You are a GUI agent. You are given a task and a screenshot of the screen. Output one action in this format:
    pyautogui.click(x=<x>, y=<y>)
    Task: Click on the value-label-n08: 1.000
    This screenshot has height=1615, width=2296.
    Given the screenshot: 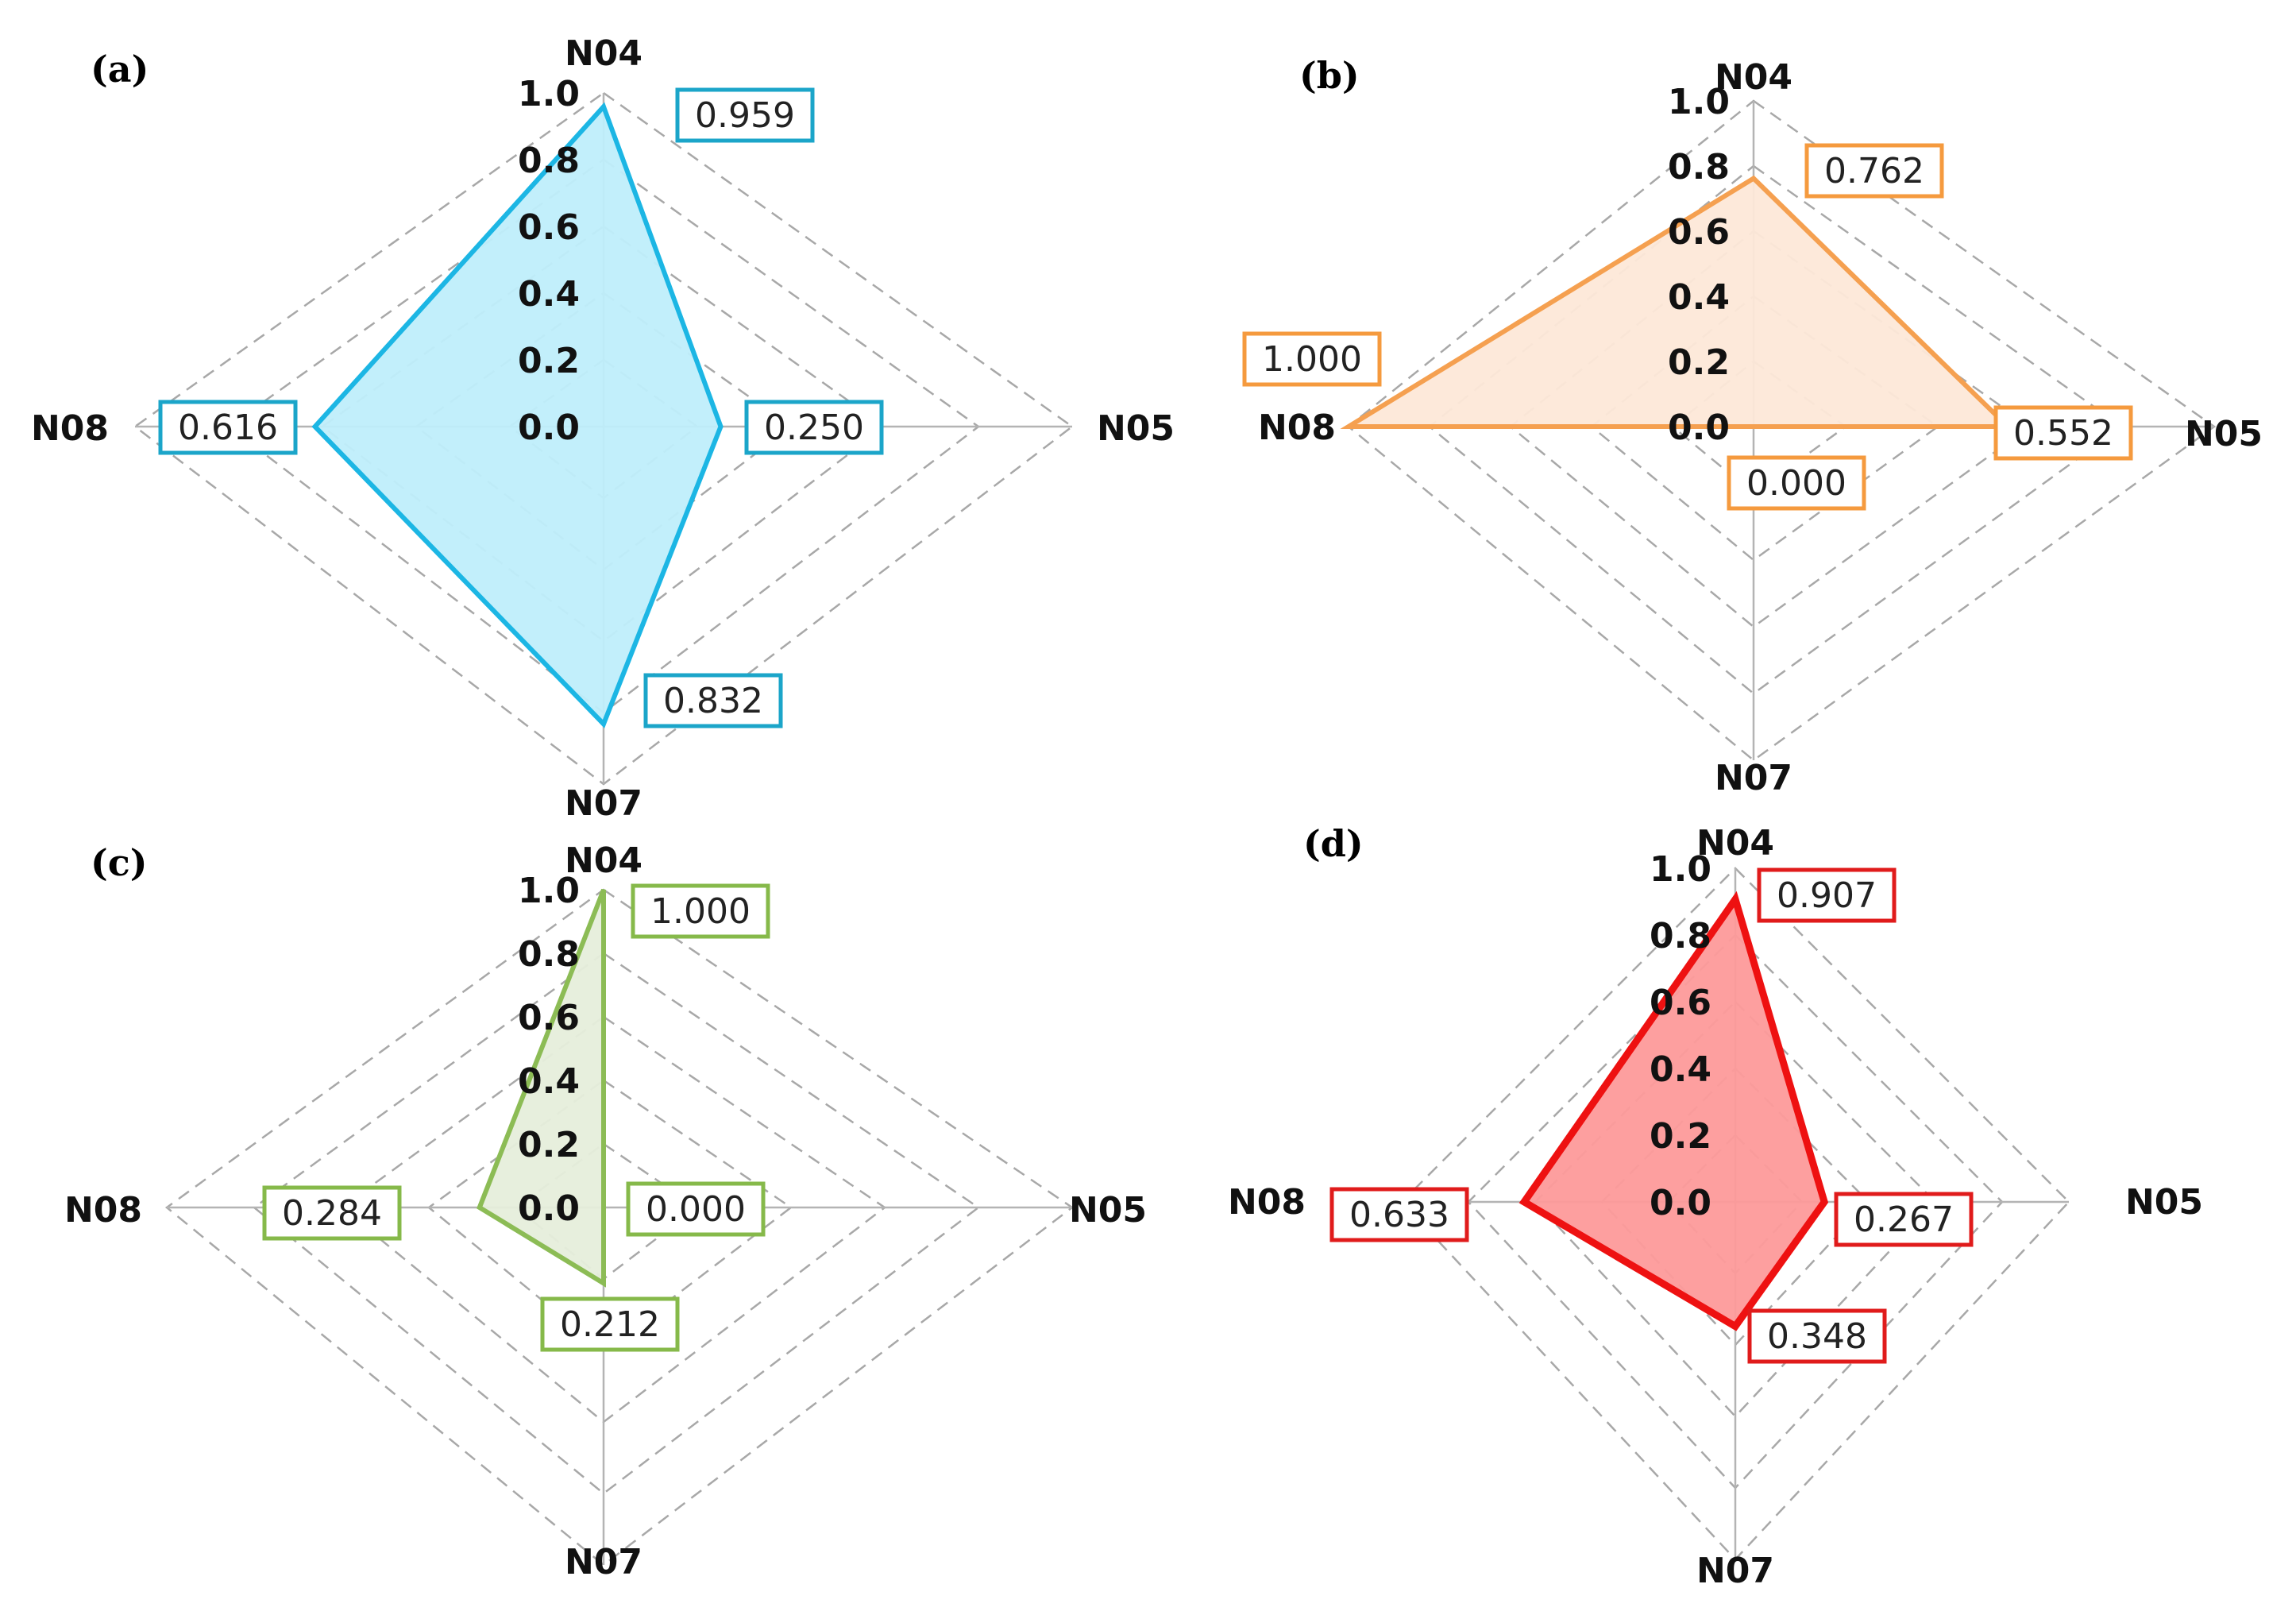 What is the action you would take?
    pyautogui.click(x=1312, y=359)
    